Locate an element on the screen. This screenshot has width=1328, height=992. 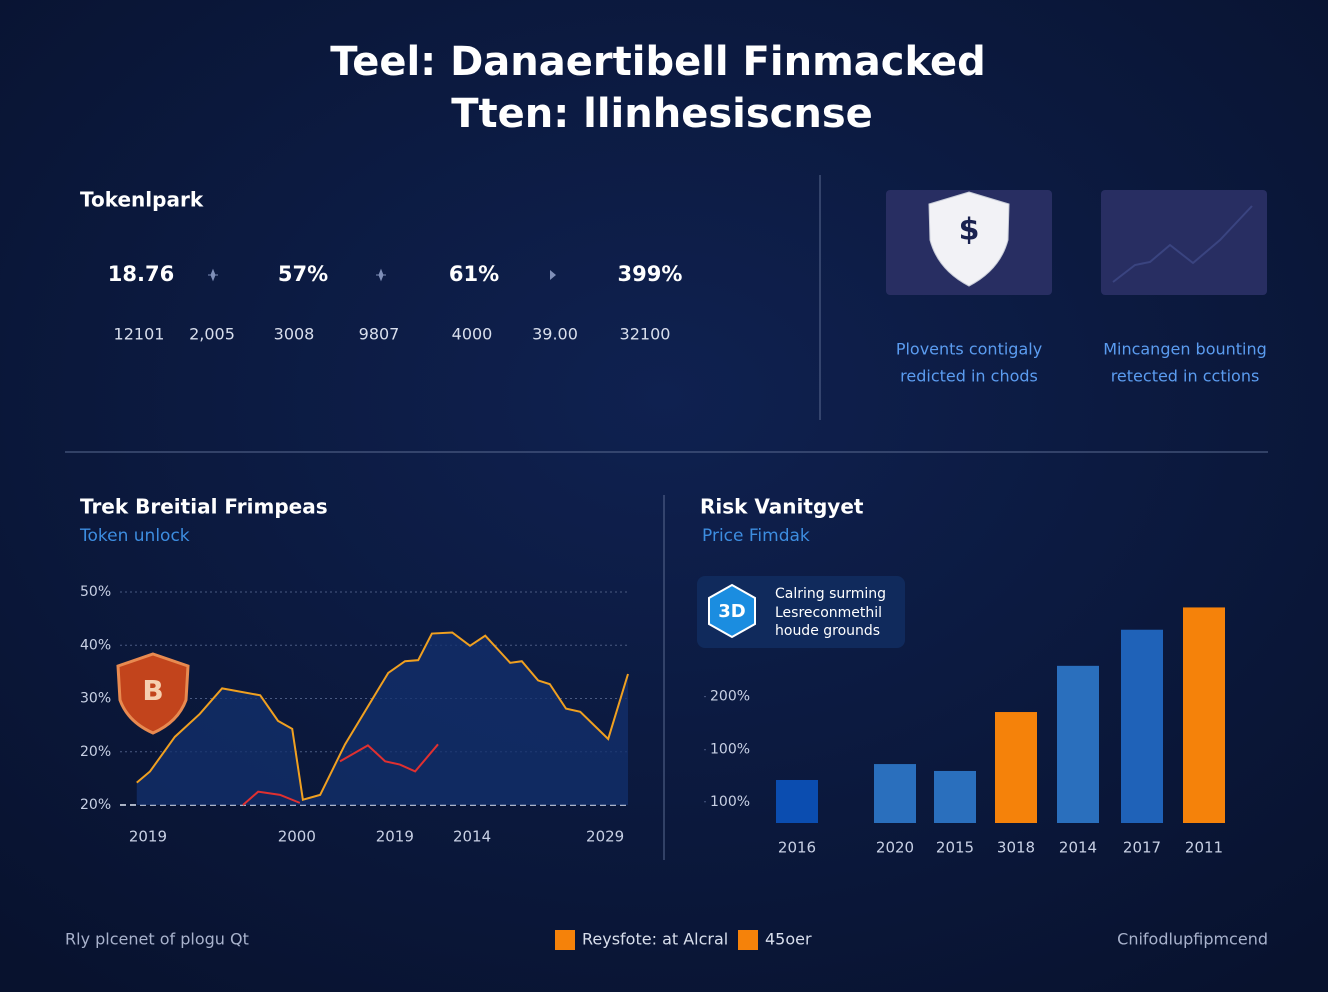
figure: 32100 is located at coordinates (645, 334).